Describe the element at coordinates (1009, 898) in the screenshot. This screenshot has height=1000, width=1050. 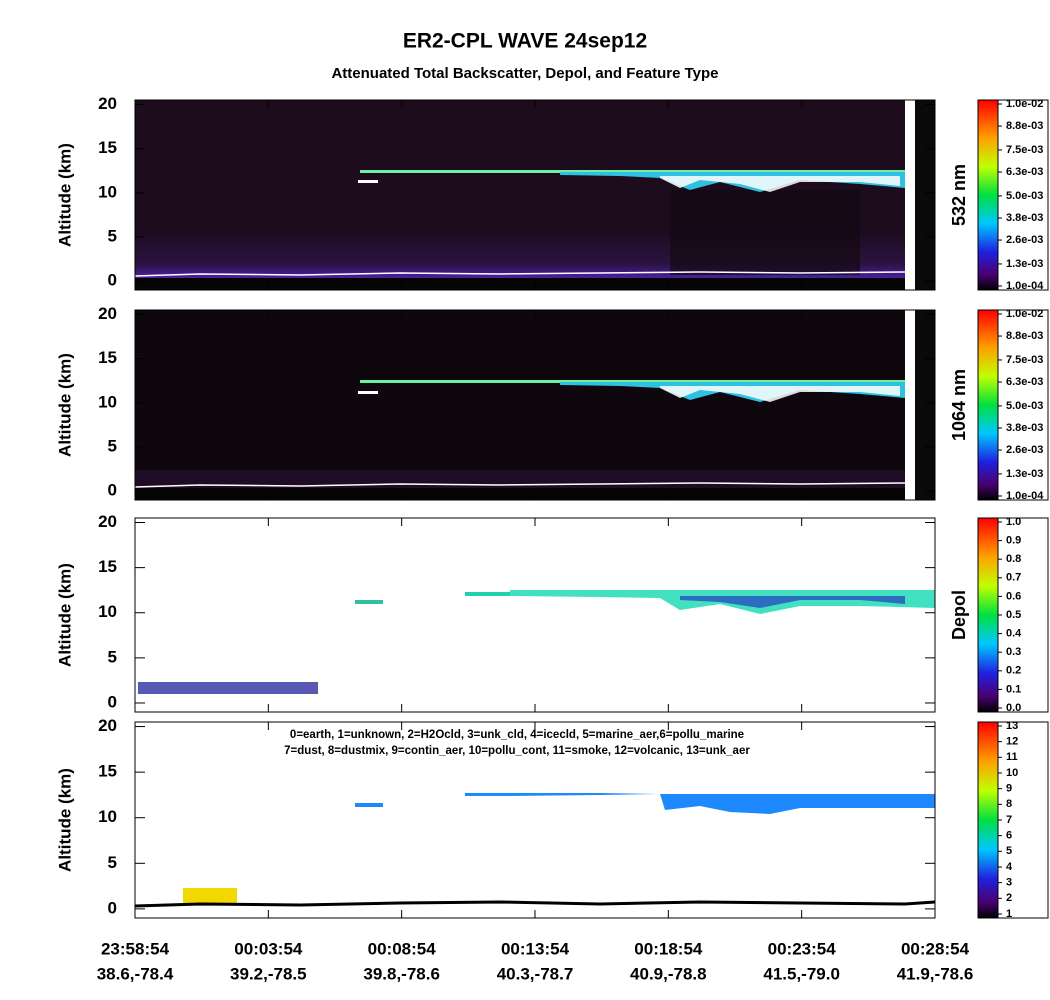
I see `colorbar-tick-label: 2` at that location.